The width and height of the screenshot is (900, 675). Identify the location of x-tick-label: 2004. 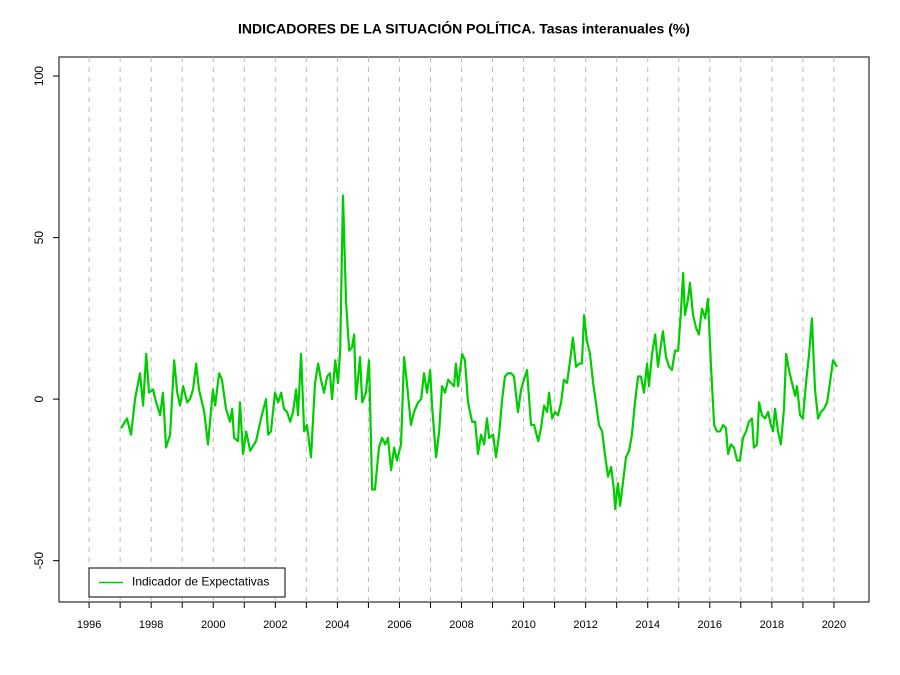
(337, 625).